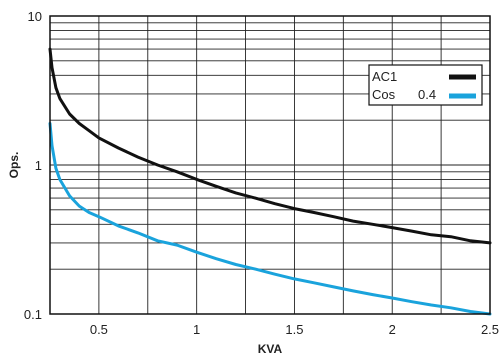 This screenshot has width=502, height=360. Describe the element at coordinates (35, 16) in the screenshot. I see `y-tick-label: 10` at that location.